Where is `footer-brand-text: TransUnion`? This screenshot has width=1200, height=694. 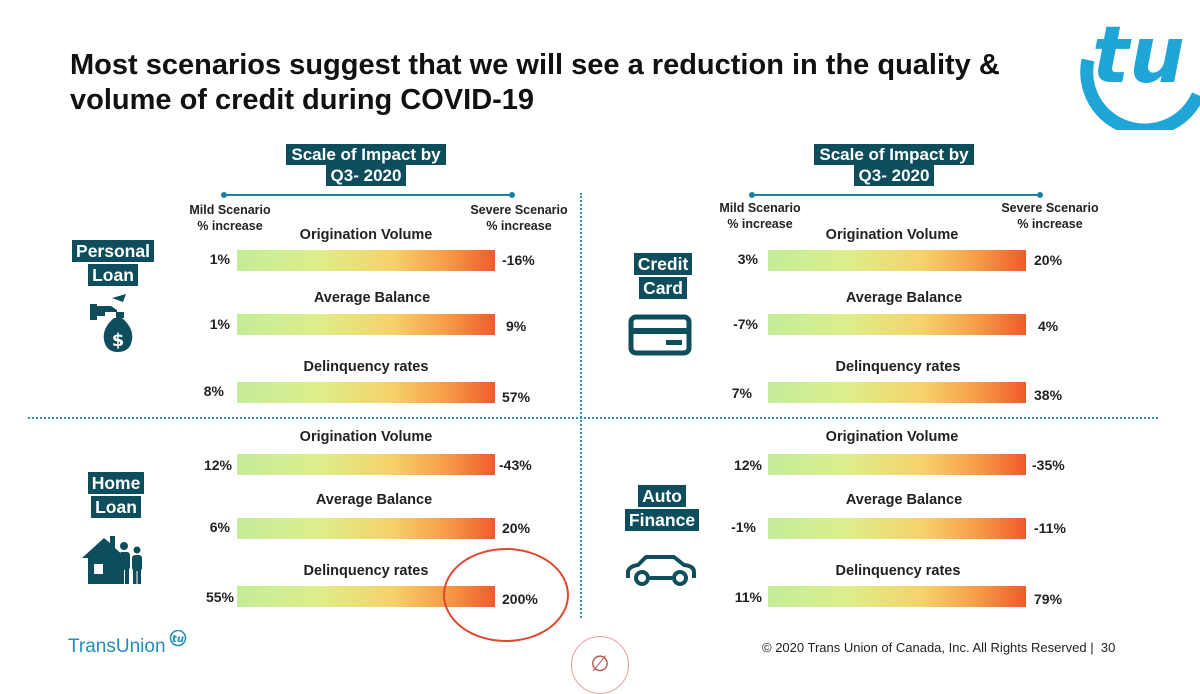
footer-brand-text: TransUnion is located at coordinates (117, 646).